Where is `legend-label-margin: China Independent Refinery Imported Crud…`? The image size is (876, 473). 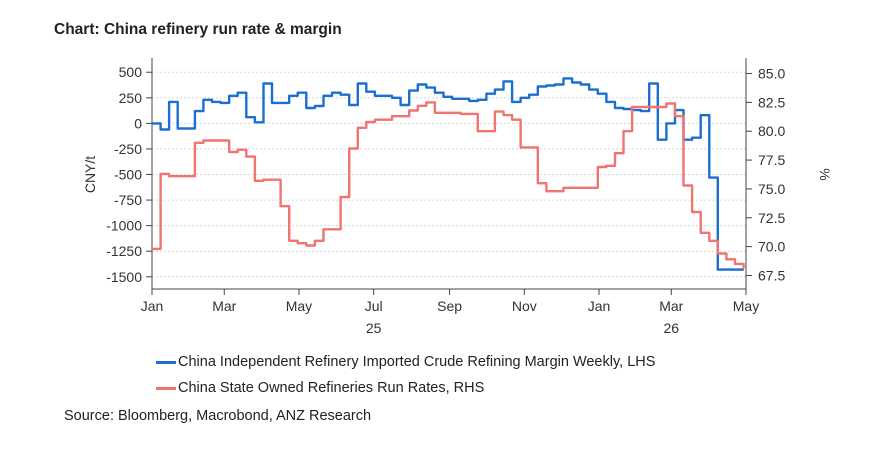 legend-label-margin: China Independent Refinery Imported Crud… is located at coordinates (417, 362).